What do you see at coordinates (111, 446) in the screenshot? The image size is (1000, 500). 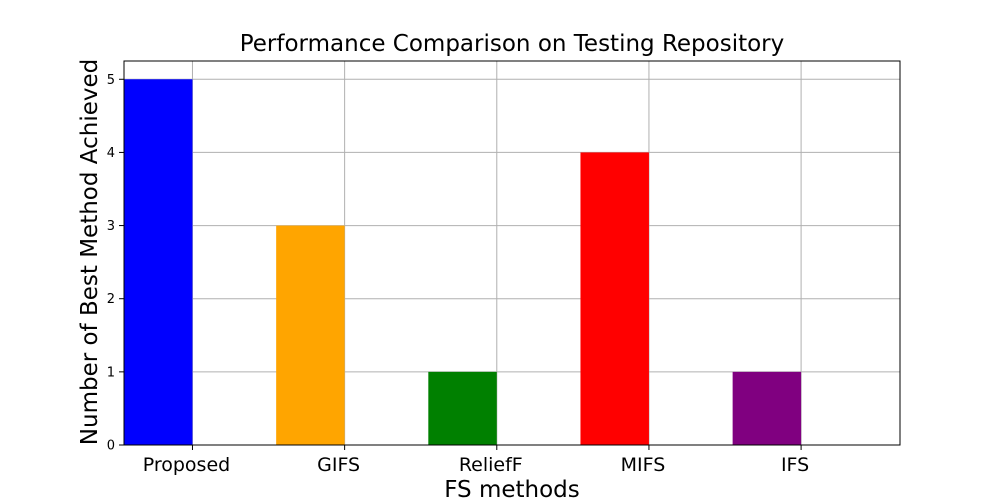 I see `y-tick-label: 0` at bounding box center [111, 446].